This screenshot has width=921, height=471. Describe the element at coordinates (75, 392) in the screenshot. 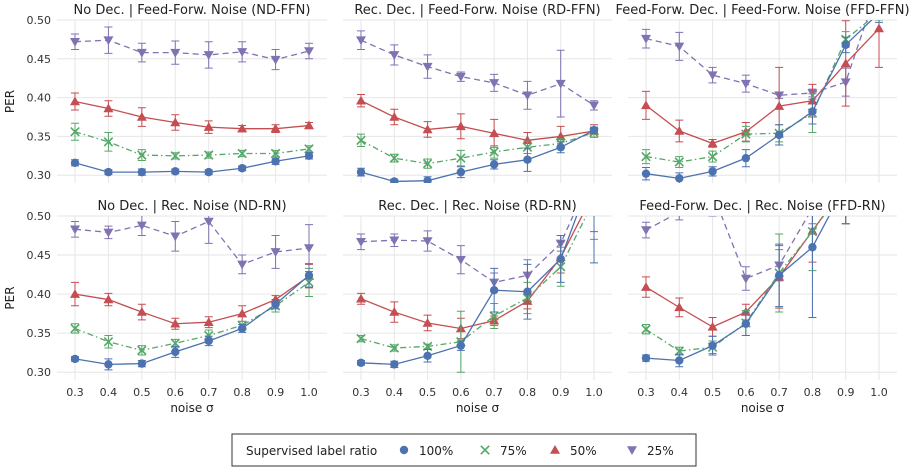

I see `x-tick-label: 0.3` at that location.